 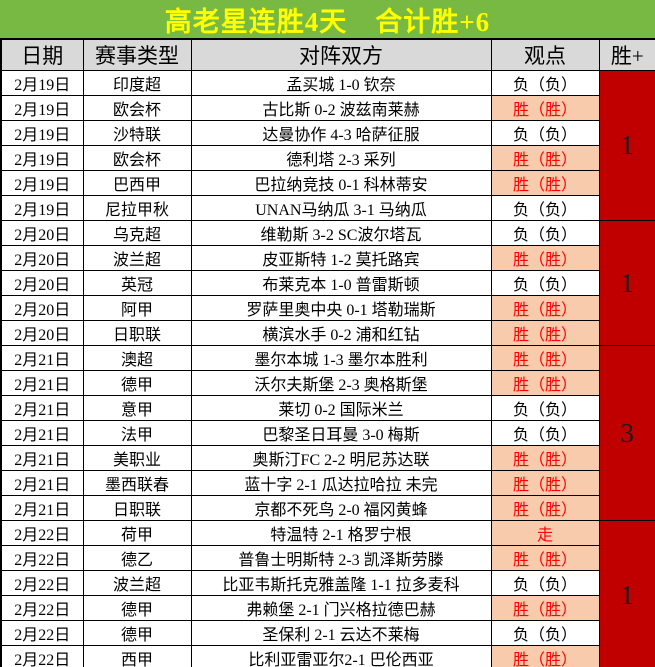 I want to click on league-cell: 巴西甲, so click(x=137, y=183).